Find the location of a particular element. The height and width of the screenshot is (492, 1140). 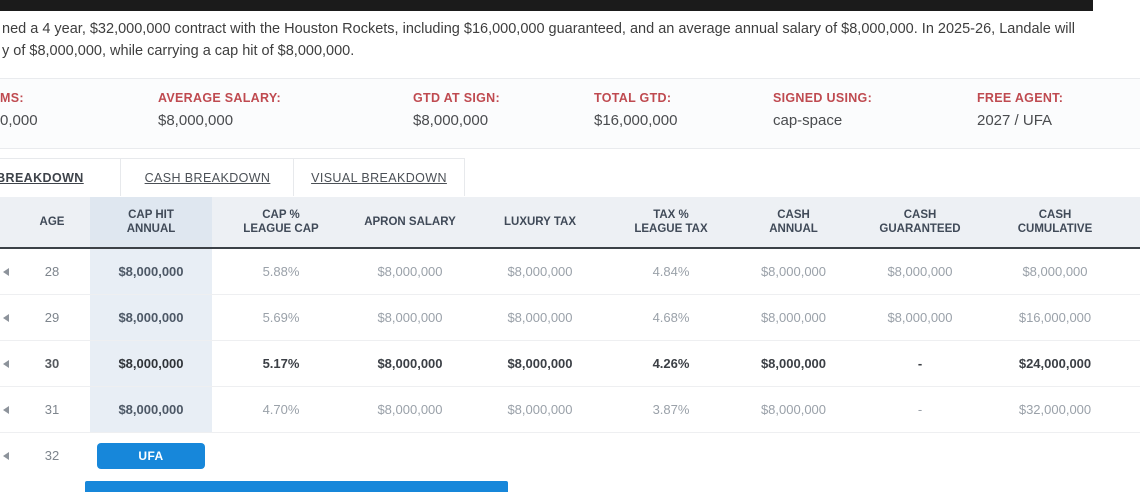

cash-cumulative-cell is located at coordinates (1055, 455).